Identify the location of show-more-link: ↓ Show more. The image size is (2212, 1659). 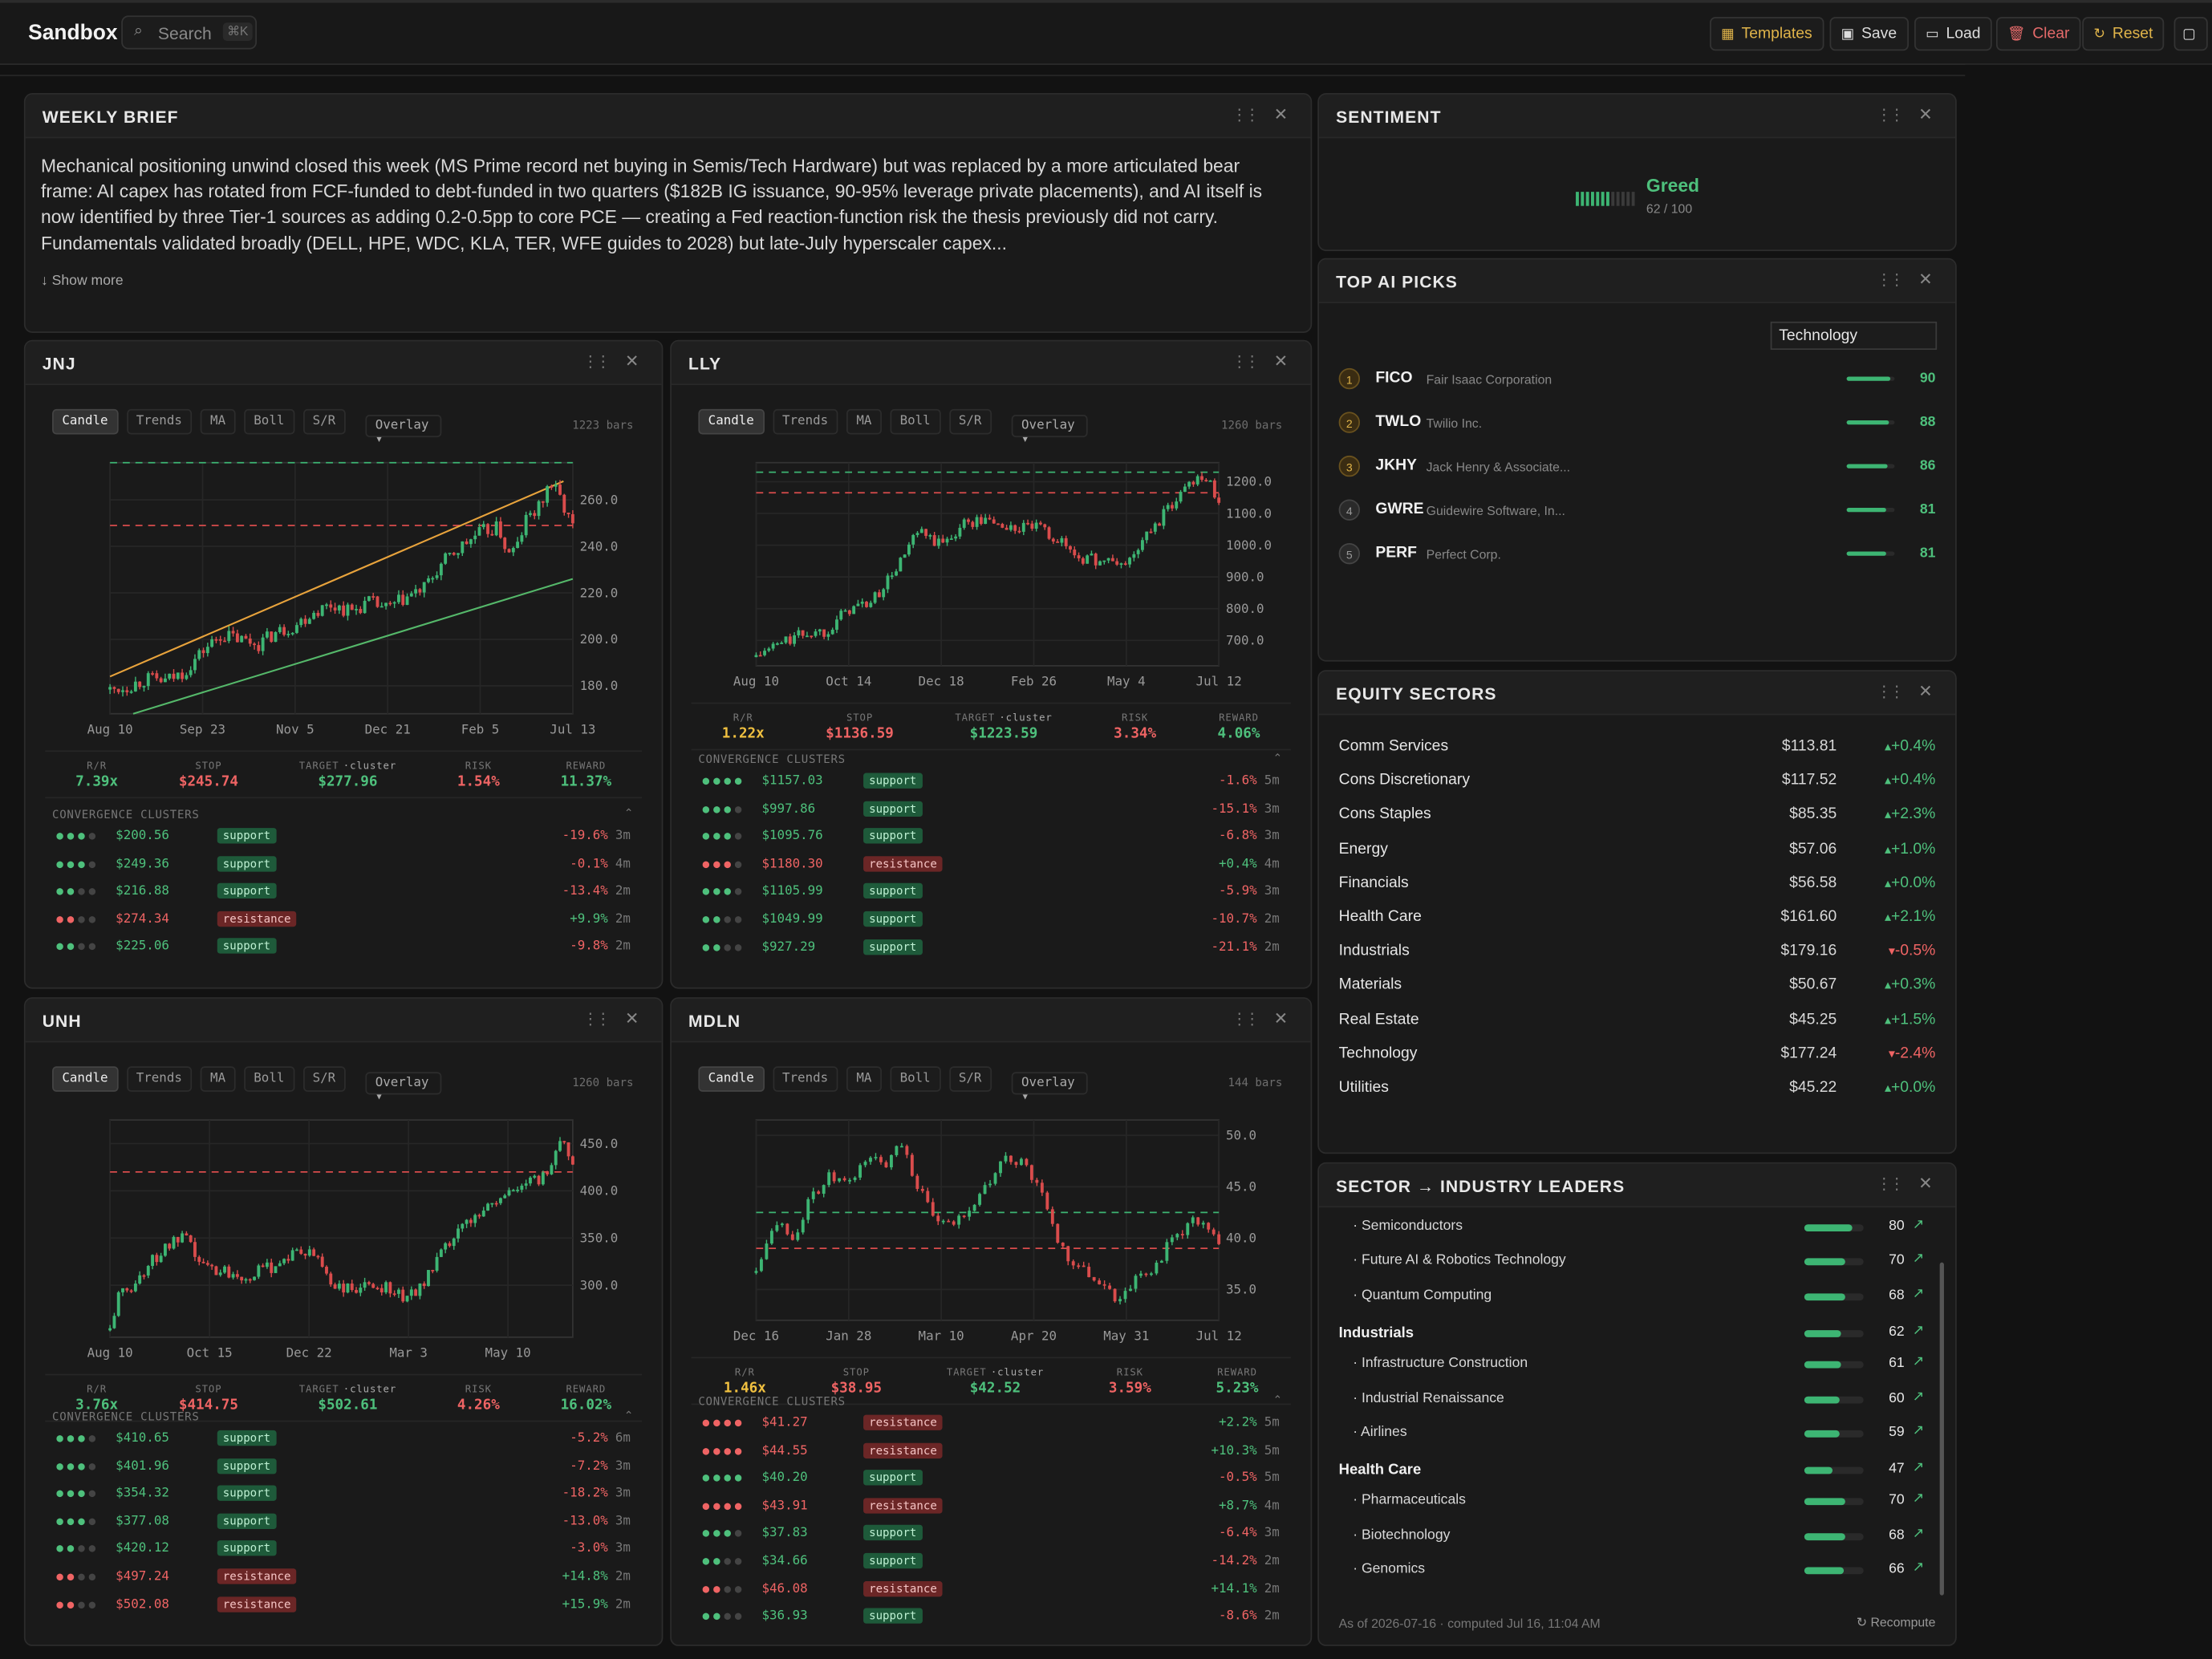
(82, 281).